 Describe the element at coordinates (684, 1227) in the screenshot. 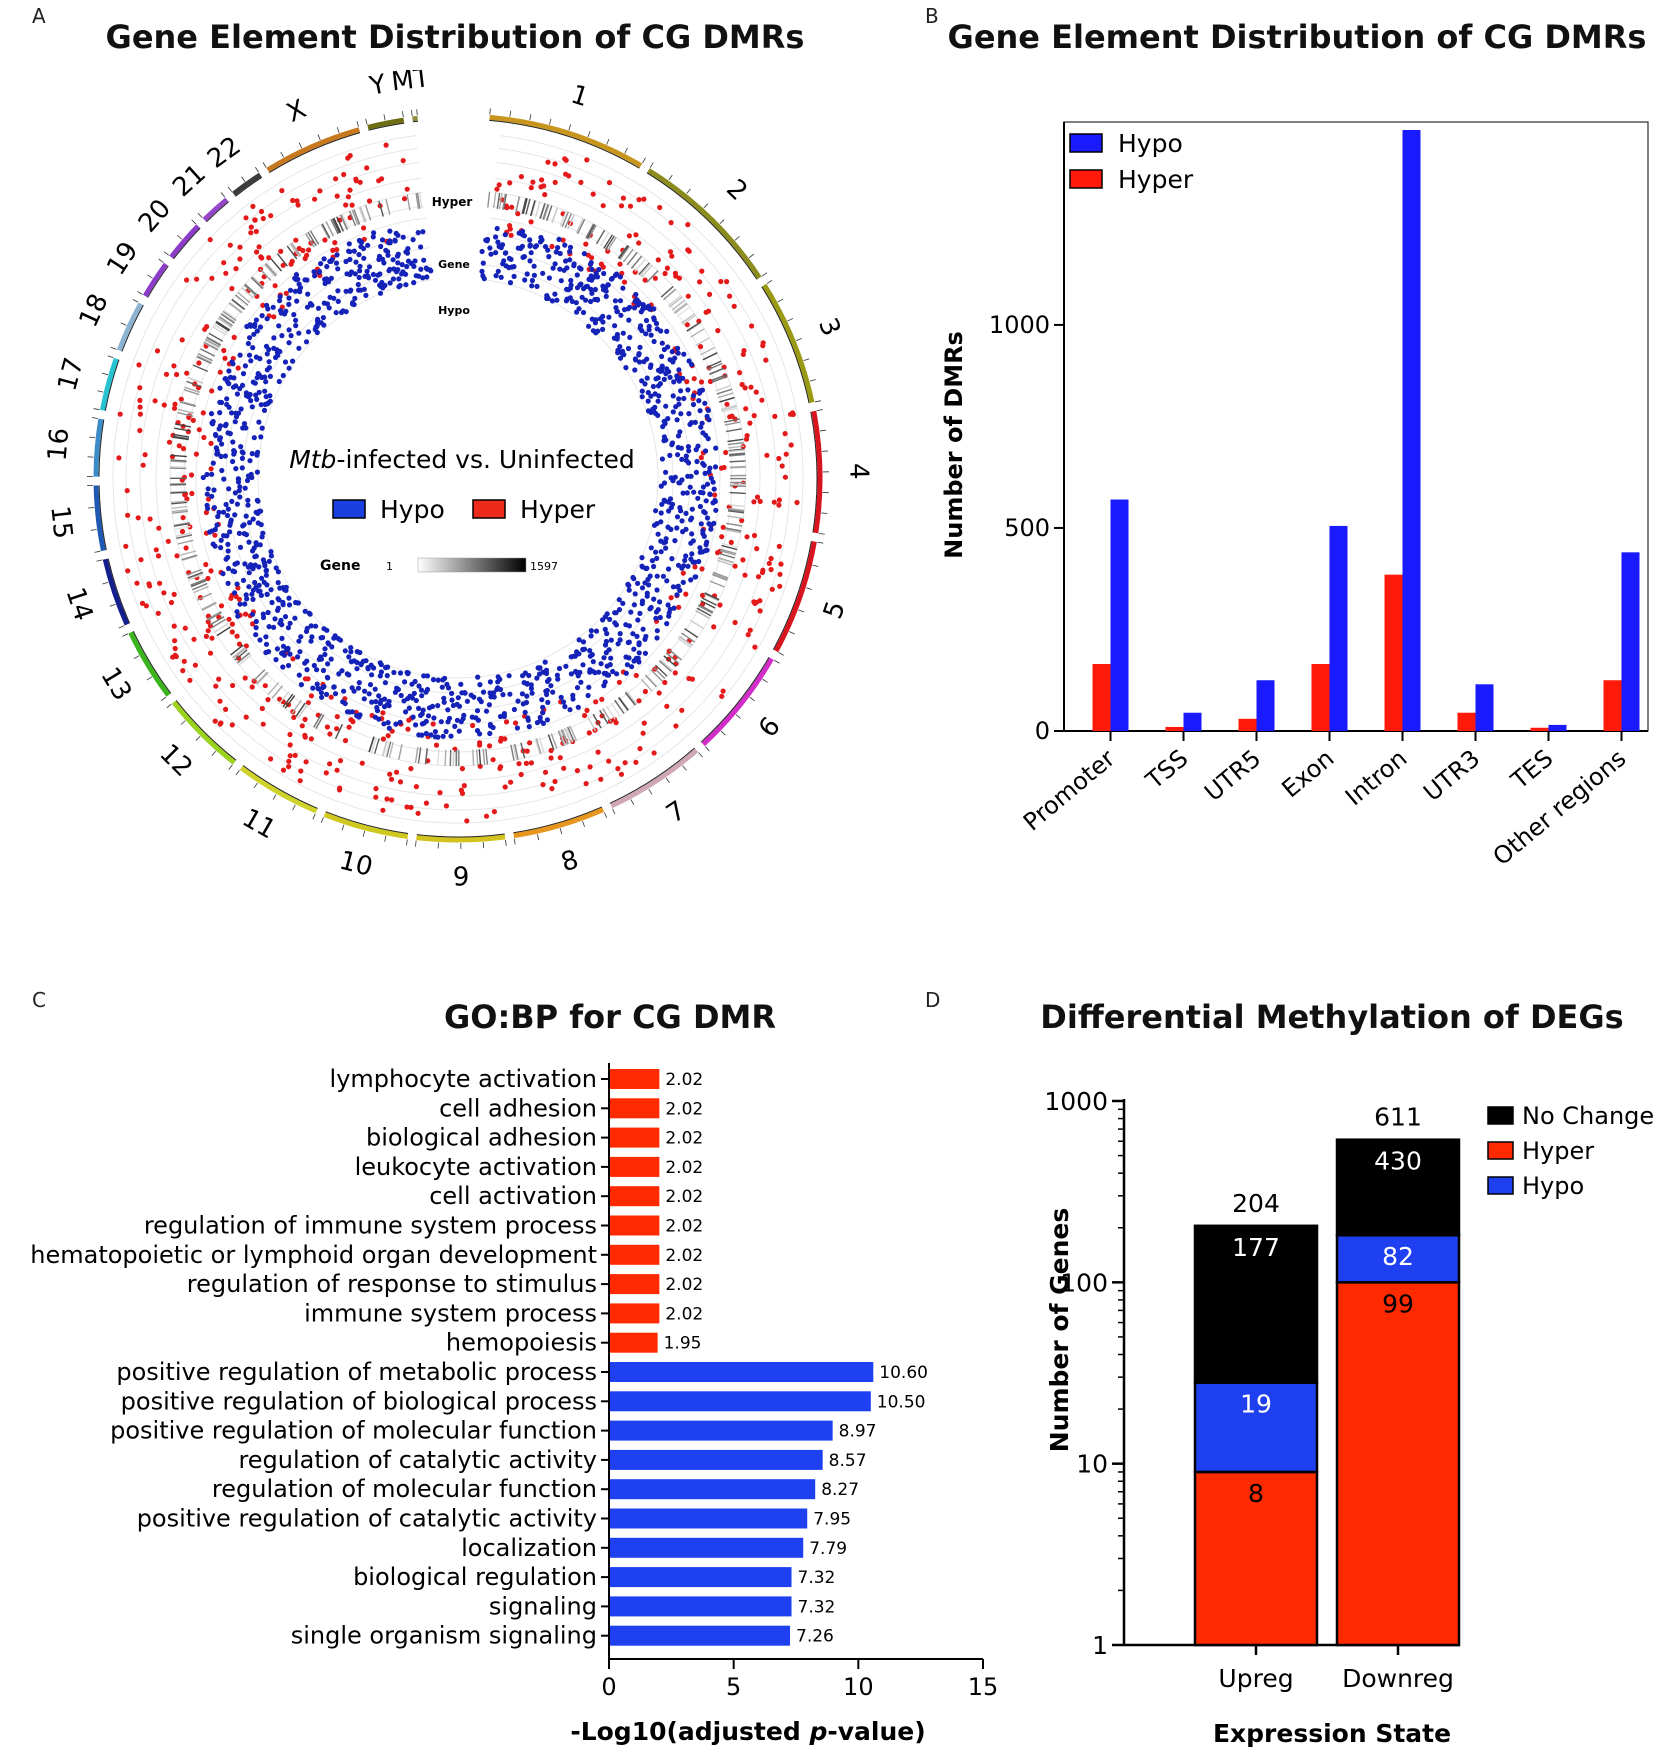

I see `c-value-label-5: 2.02` at that location.